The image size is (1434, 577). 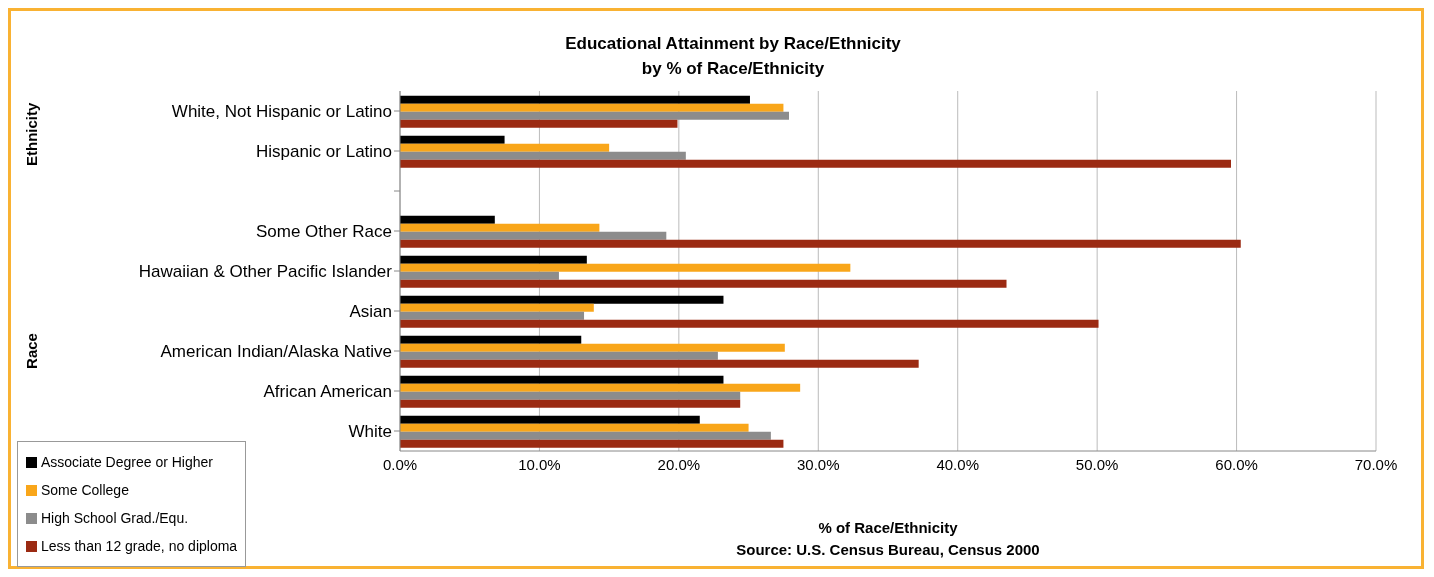 What do you see at coordinates (370, 312) in the screenshot?
I see `y-tick-label: Asian` at bounding box center [370, 312].